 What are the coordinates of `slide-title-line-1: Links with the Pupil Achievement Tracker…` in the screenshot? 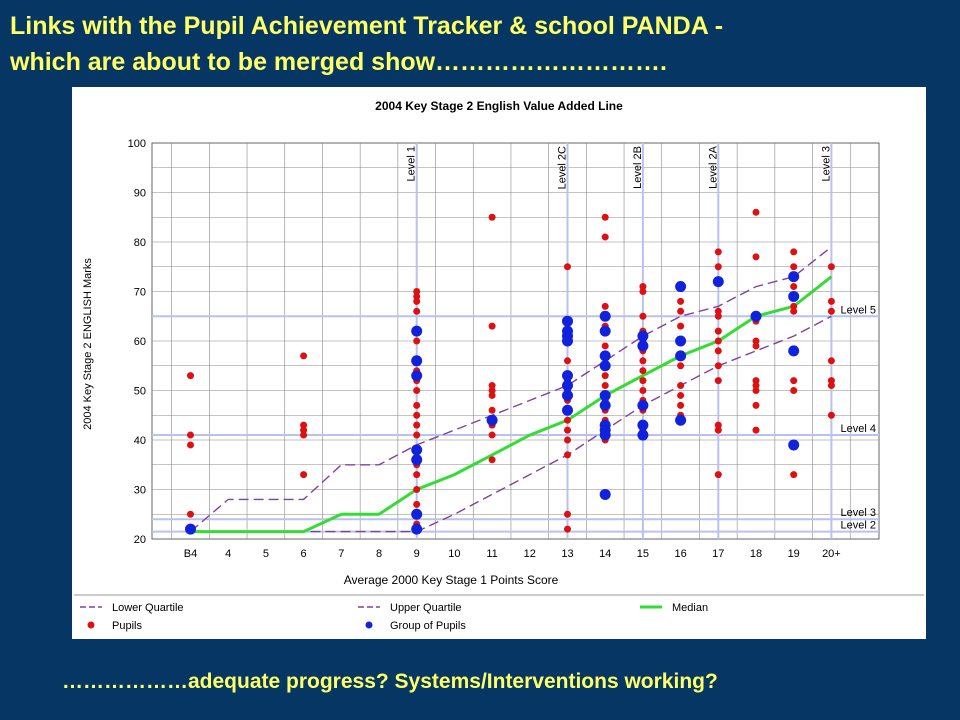 It's located at (367, 26).